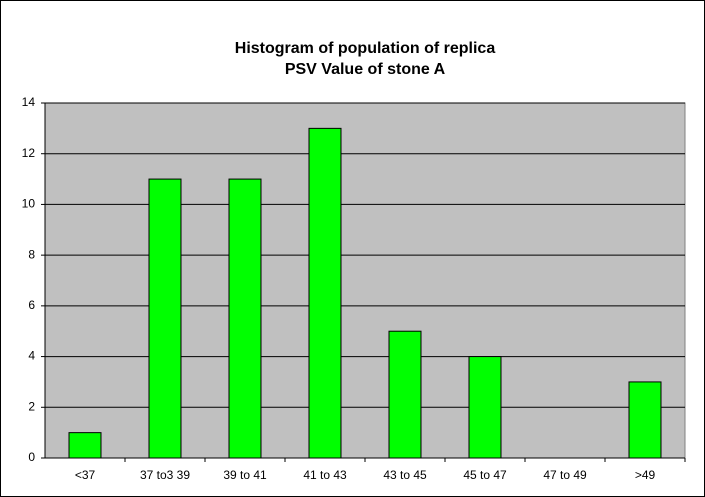  What do you see at coordinates (31, 305) in the screenshot?
I see `y-tick-label: 6` at bounding box center [31, 305].